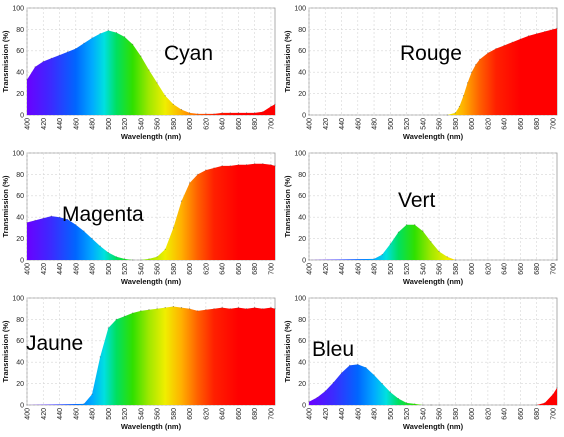 This screenshot has width=564, height=437. What do you see at coordinates (158, 269) in the screenshot?
I see `x-tick-label: 560` at bounding box center [158, 269].